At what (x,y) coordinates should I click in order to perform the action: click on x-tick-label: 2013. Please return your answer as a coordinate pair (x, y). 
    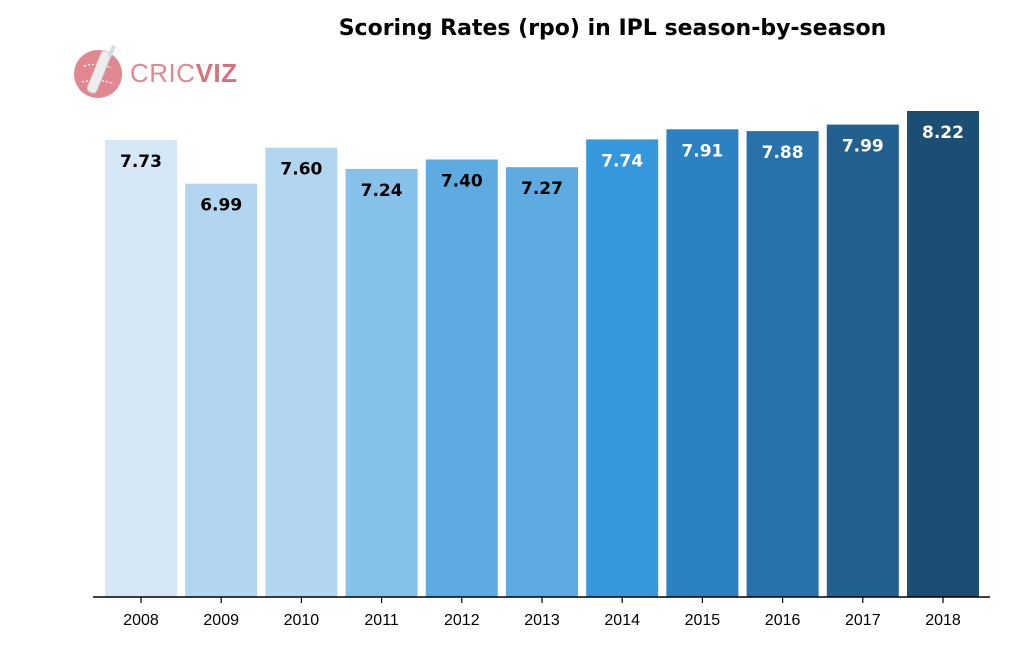
    Looking at the image, I should click on (542, 620).